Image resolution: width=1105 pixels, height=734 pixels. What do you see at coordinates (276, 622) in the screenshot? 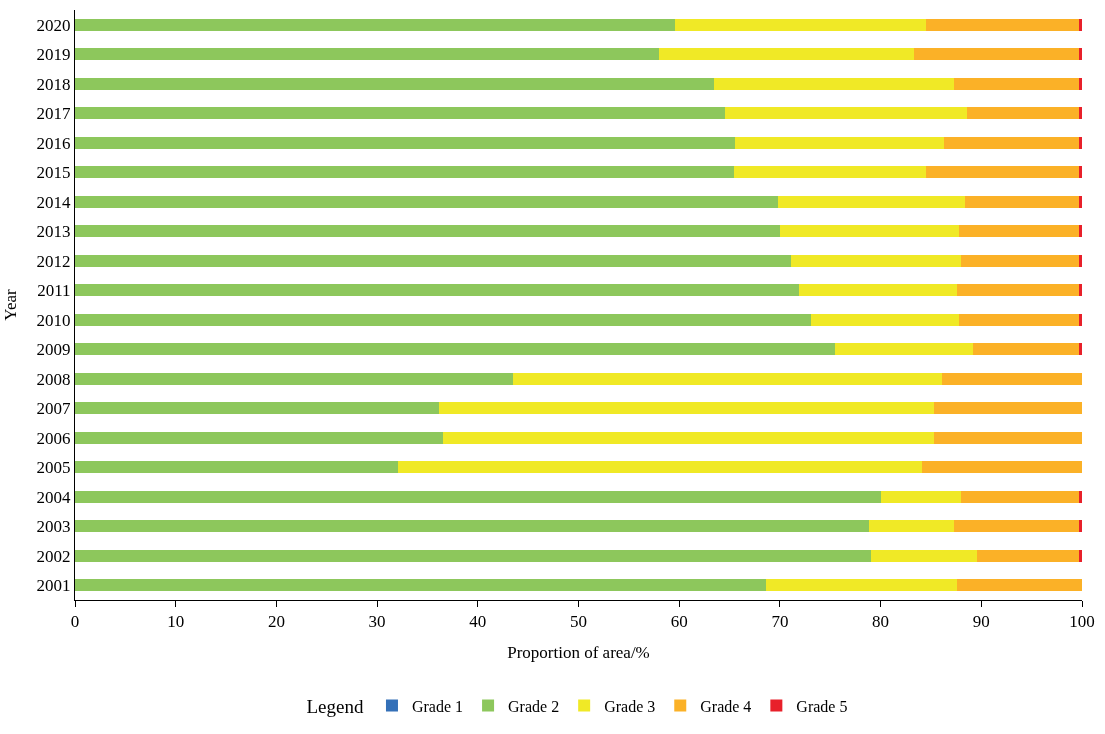
I see `x-tick-label: 20` at bounding box center [276, 622].